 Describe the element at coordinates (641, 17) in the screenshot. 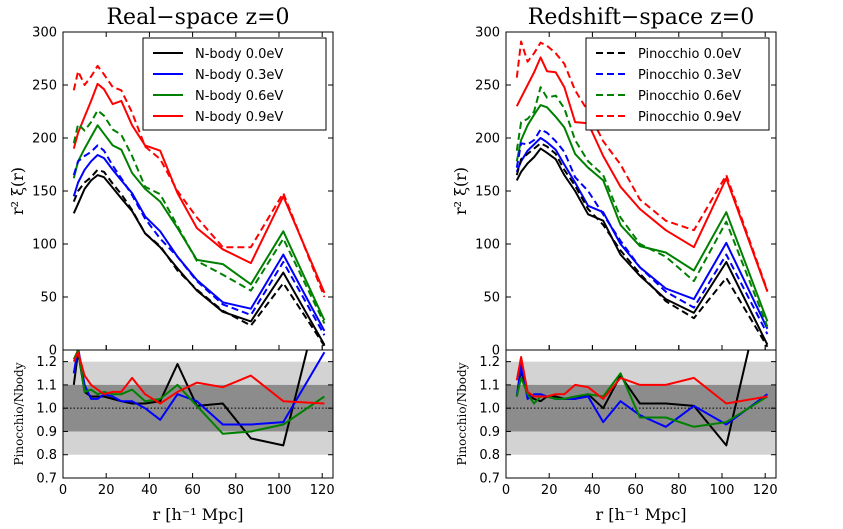

I see `chart-title: Redshift−space z=0` at that location.